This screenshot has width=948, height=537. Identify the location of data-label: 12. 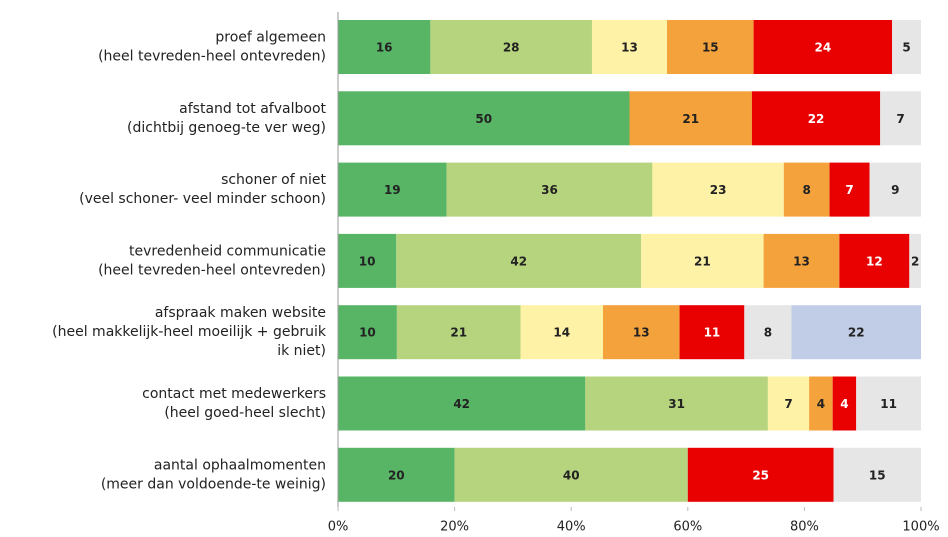
(874, 261).